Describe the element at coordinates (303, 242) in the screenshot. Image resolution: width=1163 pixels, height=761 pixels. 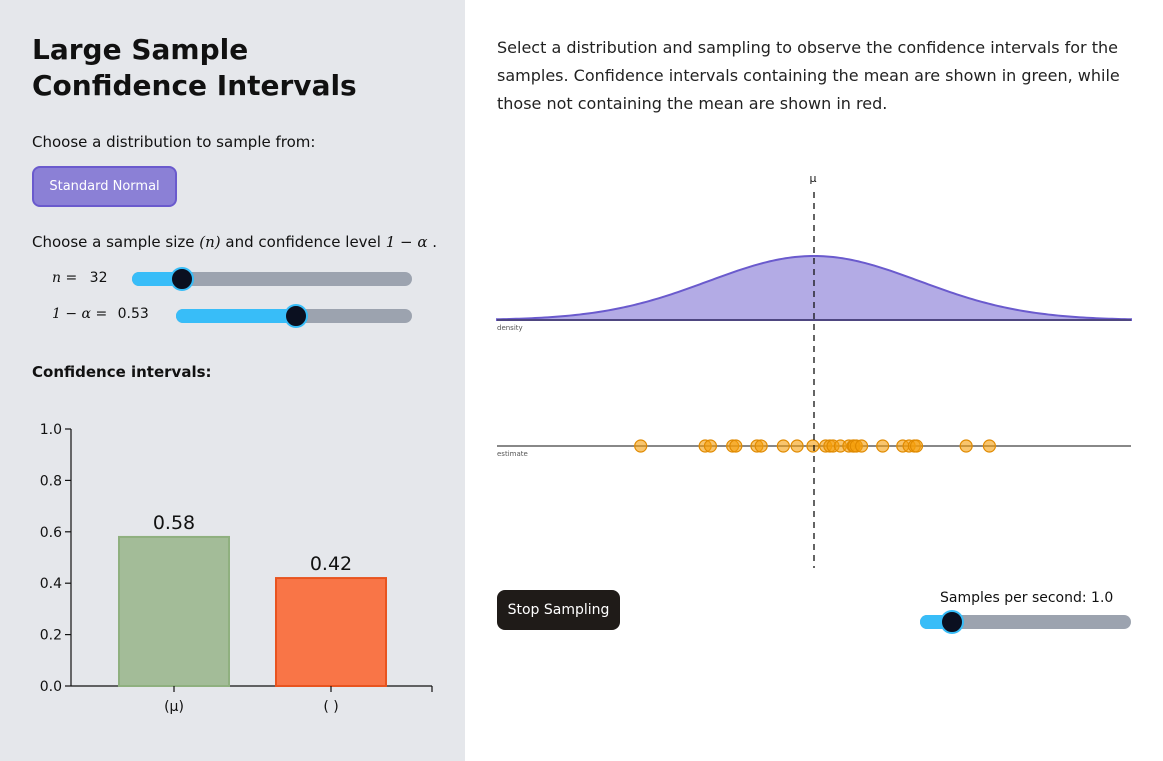
I see `choose-sample-mid: and confidence level` at that location.